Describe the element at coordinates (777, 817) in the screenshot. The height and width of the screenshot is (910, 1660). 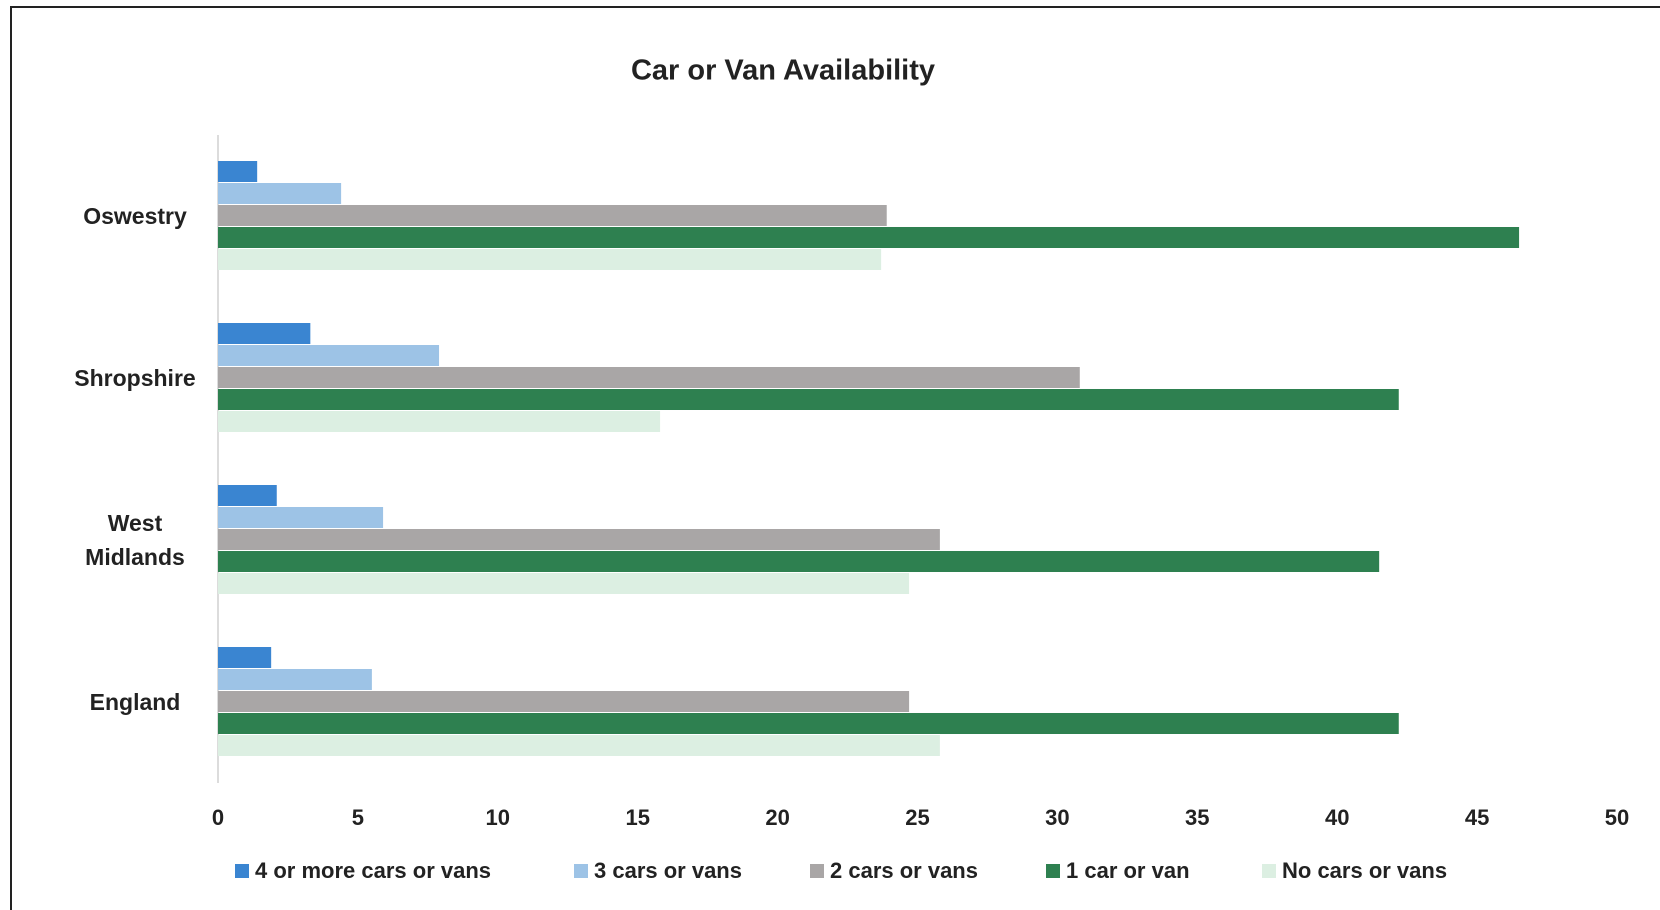
I see `x-tick-label: 20` at that location.